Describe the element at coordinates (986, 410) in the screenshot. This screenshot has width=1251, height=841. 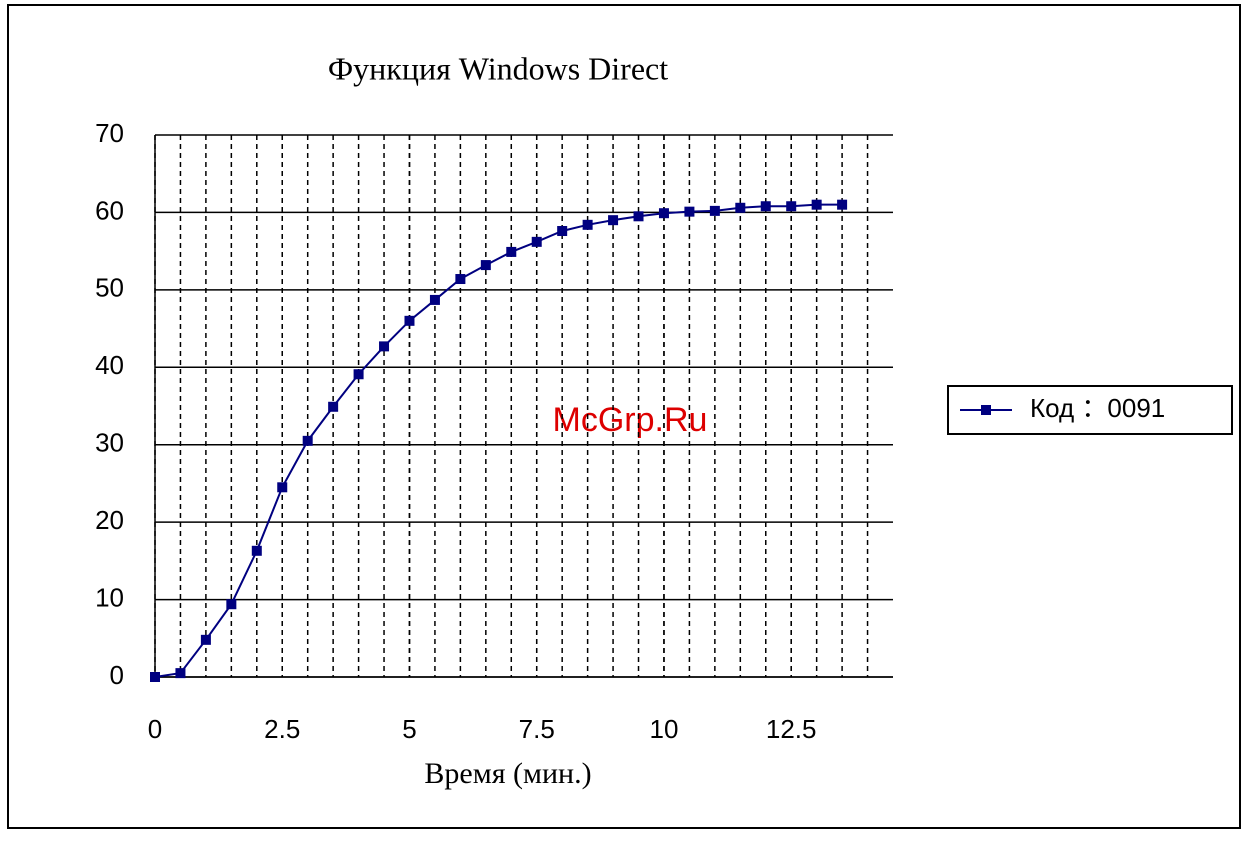
I see `legend-marker` at that location.